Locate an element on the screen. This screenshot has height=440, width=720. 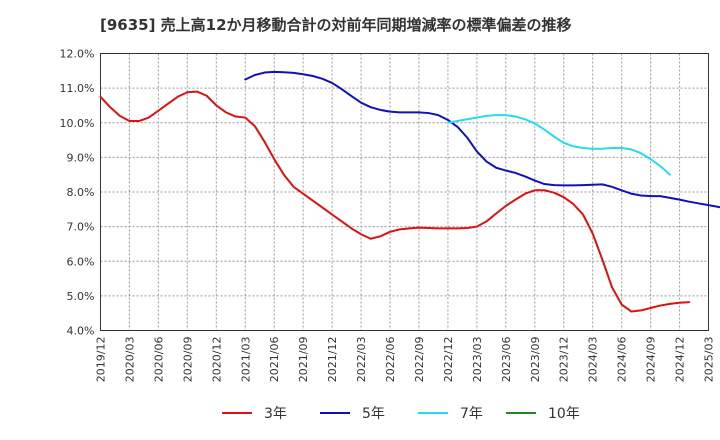
y-tick-label: 4.0% is located at coordinates (81, 331).